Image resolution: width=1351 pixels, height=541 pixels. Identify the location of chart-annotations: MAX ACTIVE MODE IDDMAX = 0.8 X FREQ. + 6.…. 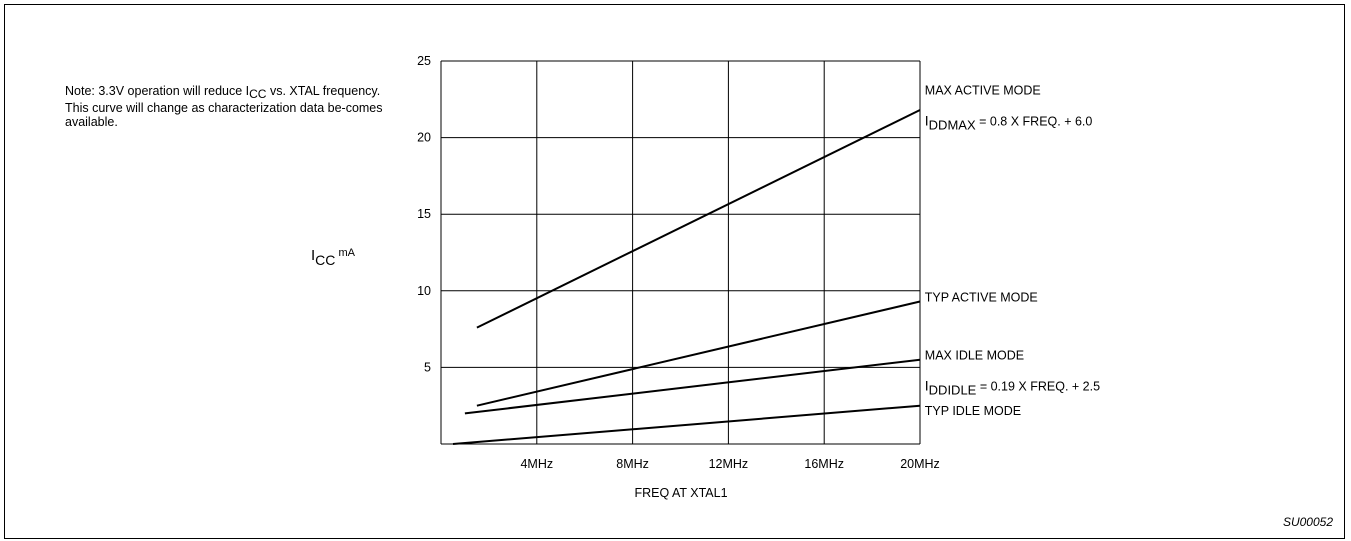
(1012, 251).